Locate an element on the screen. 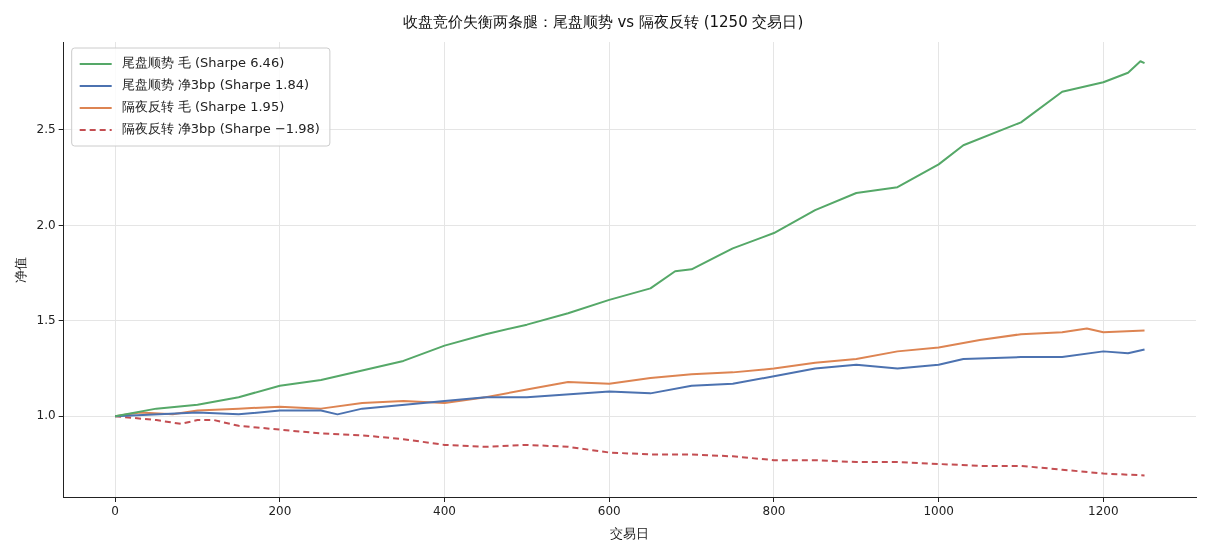 The height and width of the screenshot is (550, 1210). x-tick-label: 200 is located at coordinates (280, 511).